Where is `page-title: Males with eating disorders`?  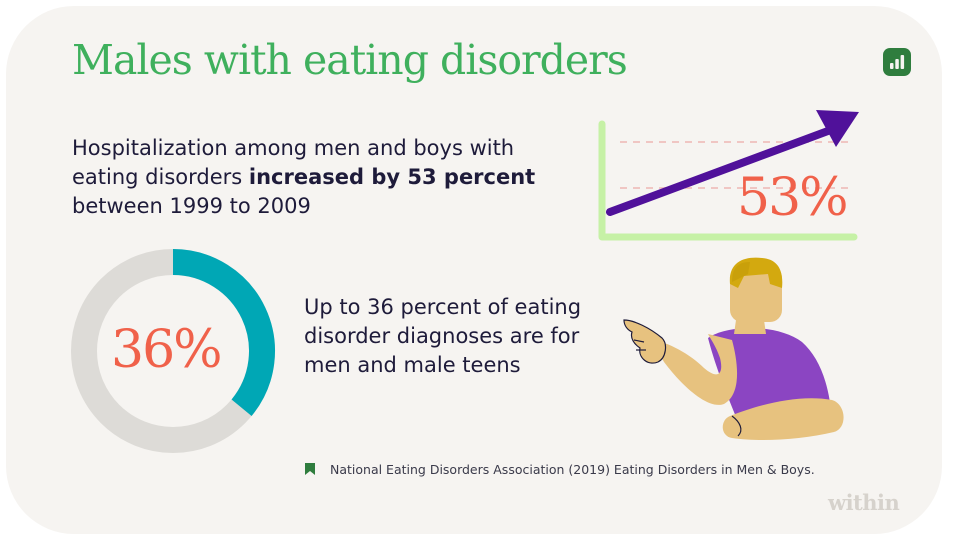 page-title: Males with eating disorders is located at coordinates (350, 60).